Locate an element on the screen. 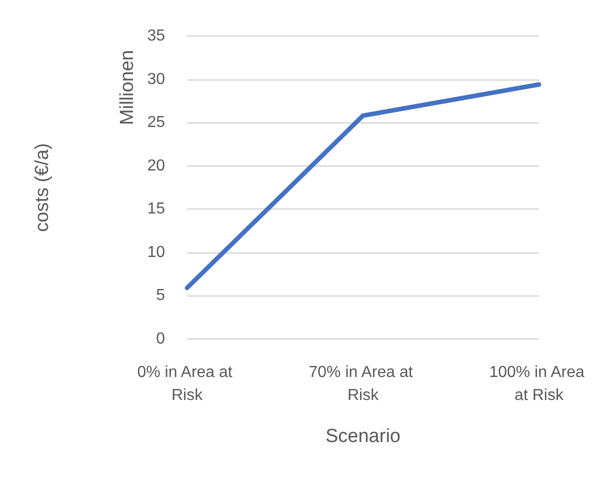 The height and width of the screenshot is (484, 607). y-tick-label: 20 is located at coordinates (156, 165).